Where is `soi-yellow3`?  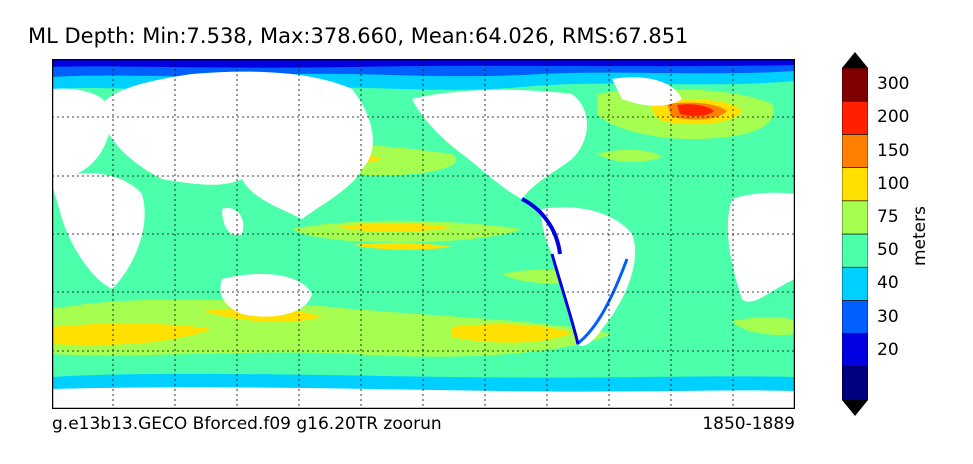 soi-yellow3 is located at coordinates (512, 333).